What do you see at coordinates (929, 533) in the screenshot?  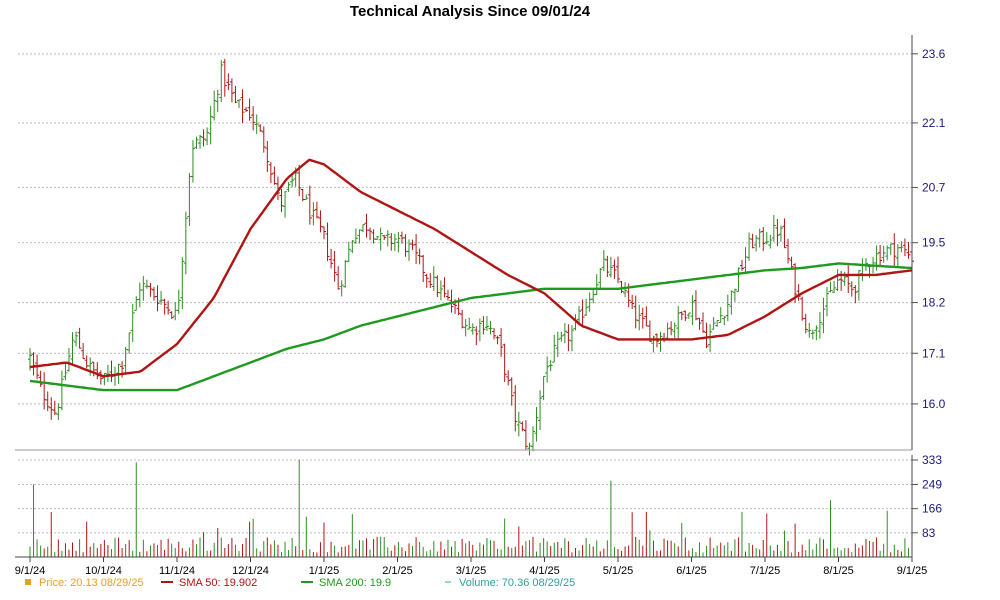 I see `volume-tick-label: 83` at bounding box center [929, 533].